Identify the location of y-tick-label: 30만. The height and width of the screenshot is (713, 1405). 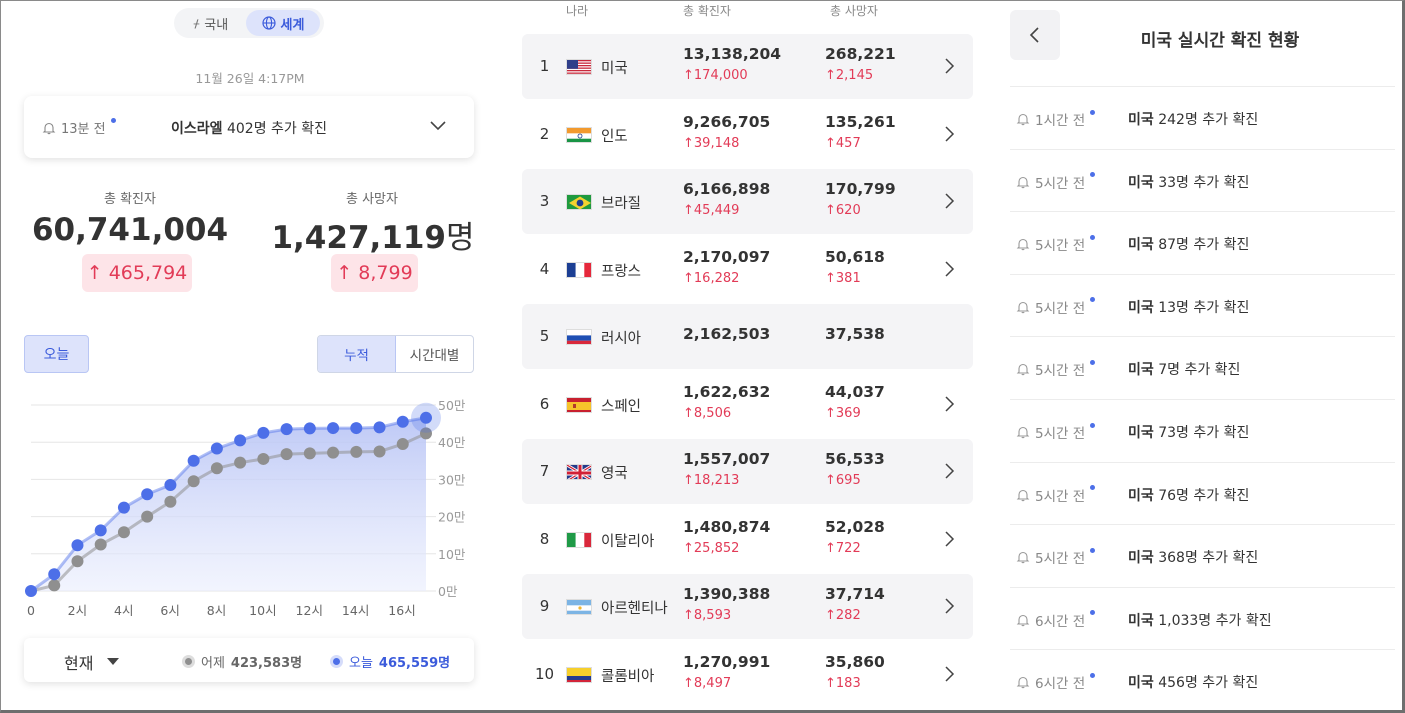
(452, 479).